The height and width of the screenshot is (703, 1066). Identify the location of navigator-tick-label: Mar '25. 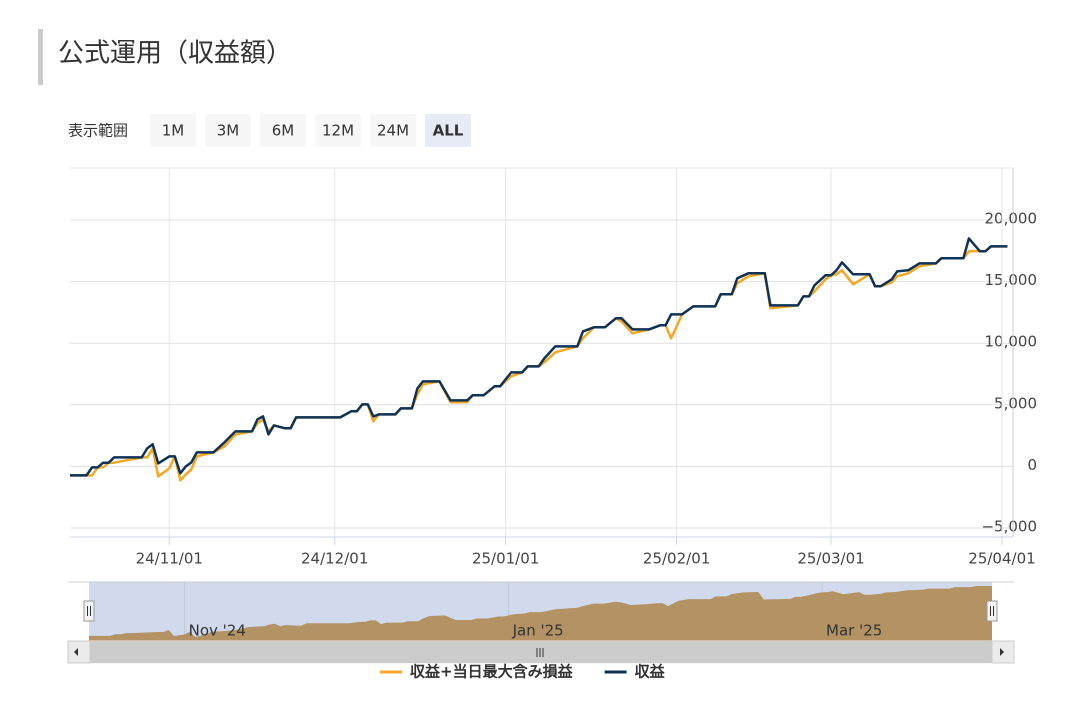
(854, 631).